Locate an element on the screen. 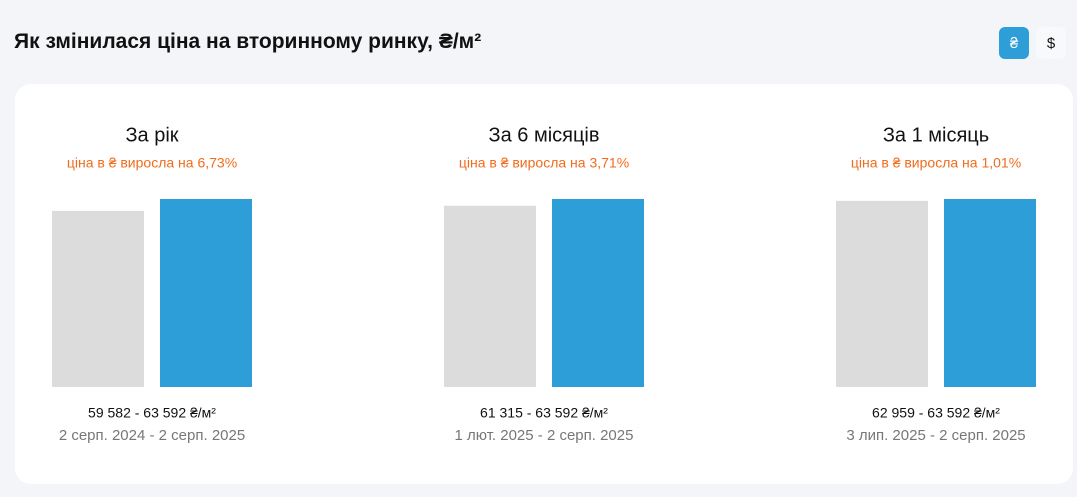 The height and width of the screenshot is (497, 1077). price-range: 62 959 - 63 592 ₴/м² is located at coordinates (936, 413).